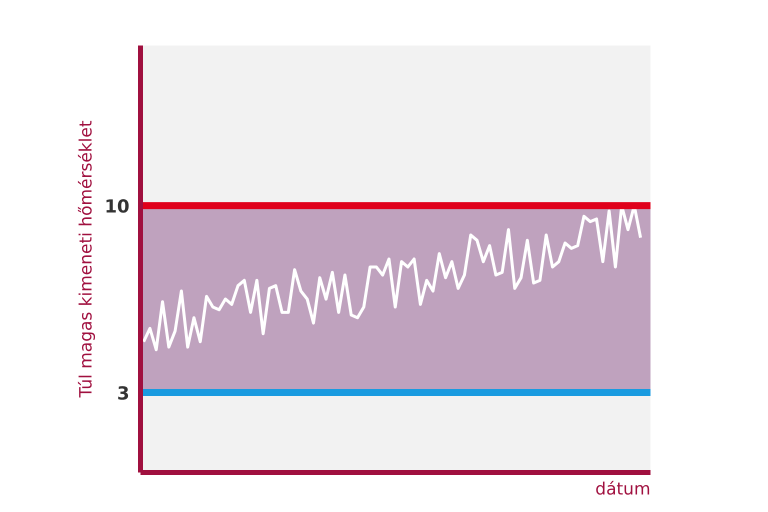 This screenshot has width=768, height=512. Describe the element at coordinates (123, 393) in the screenshot. I see `y-tick-label: 3` at that location.